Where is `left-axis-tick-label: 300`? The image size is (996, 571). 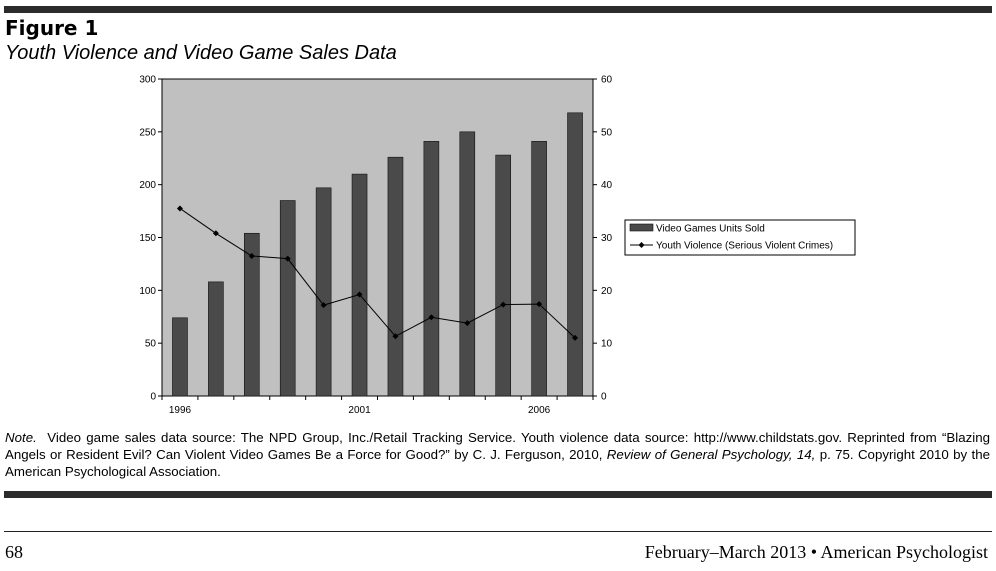
left-axis-tick-label: 300 is located at coordinates (147, 80).